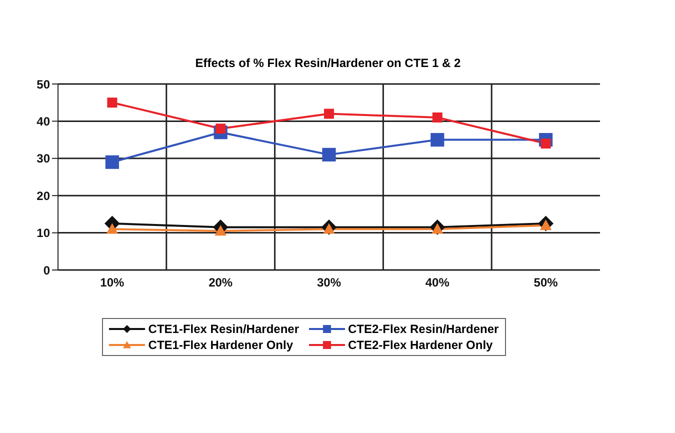 The width and height of the screenshot is (675, 433). Describe the element at coordinates (112, 283) in the screenshot. I see `x-tick-label: 10%` at that location.